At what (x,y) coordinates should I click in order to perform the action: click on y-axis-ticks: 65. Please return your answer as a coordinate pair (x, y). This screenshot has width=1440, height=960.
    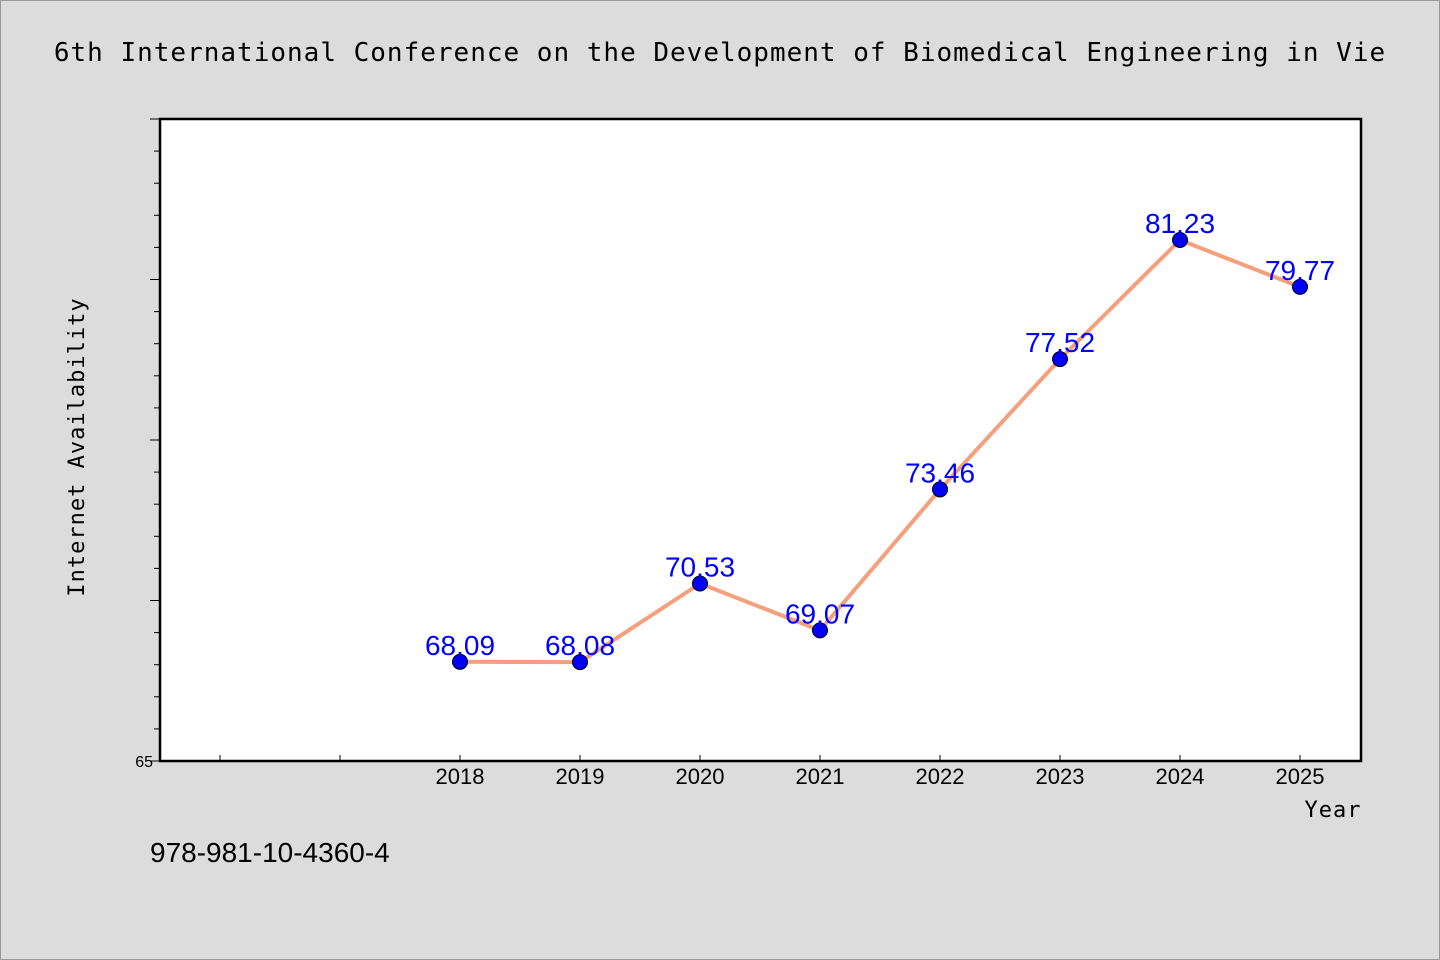
    Looking at the image, I should click on (147, 444).